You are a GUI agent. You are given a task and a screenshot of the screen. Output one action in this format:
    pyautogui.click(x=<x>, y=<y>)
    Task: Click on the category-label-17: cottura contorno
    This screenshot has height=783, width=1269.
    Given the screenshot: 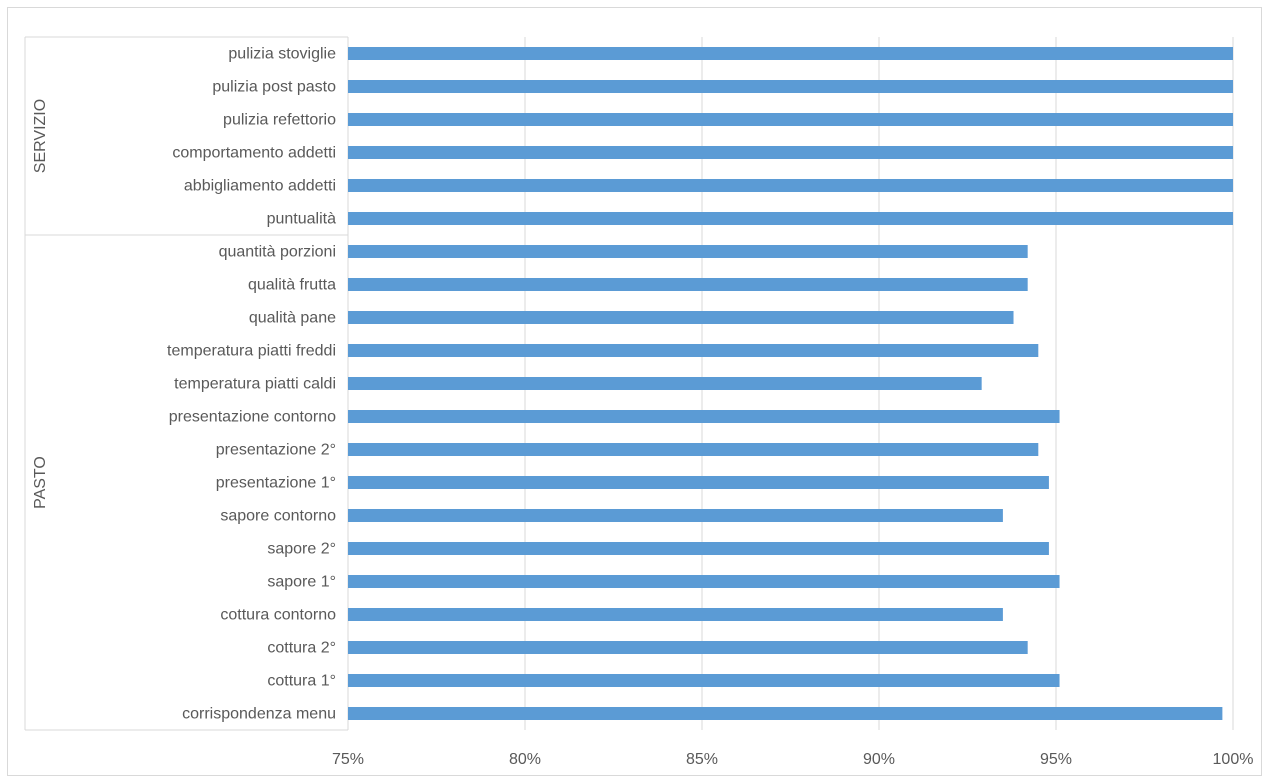 What is the action you would take?
    pyautogui.click(x=278, y=615)
    